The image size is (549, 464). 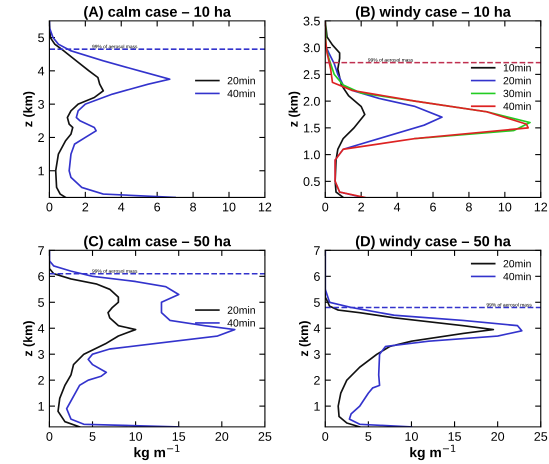 What do you see at coordinates (312, 181) in the screenshot?
I see `y-tick-label: 0.5` at bounding box center [312, 181].